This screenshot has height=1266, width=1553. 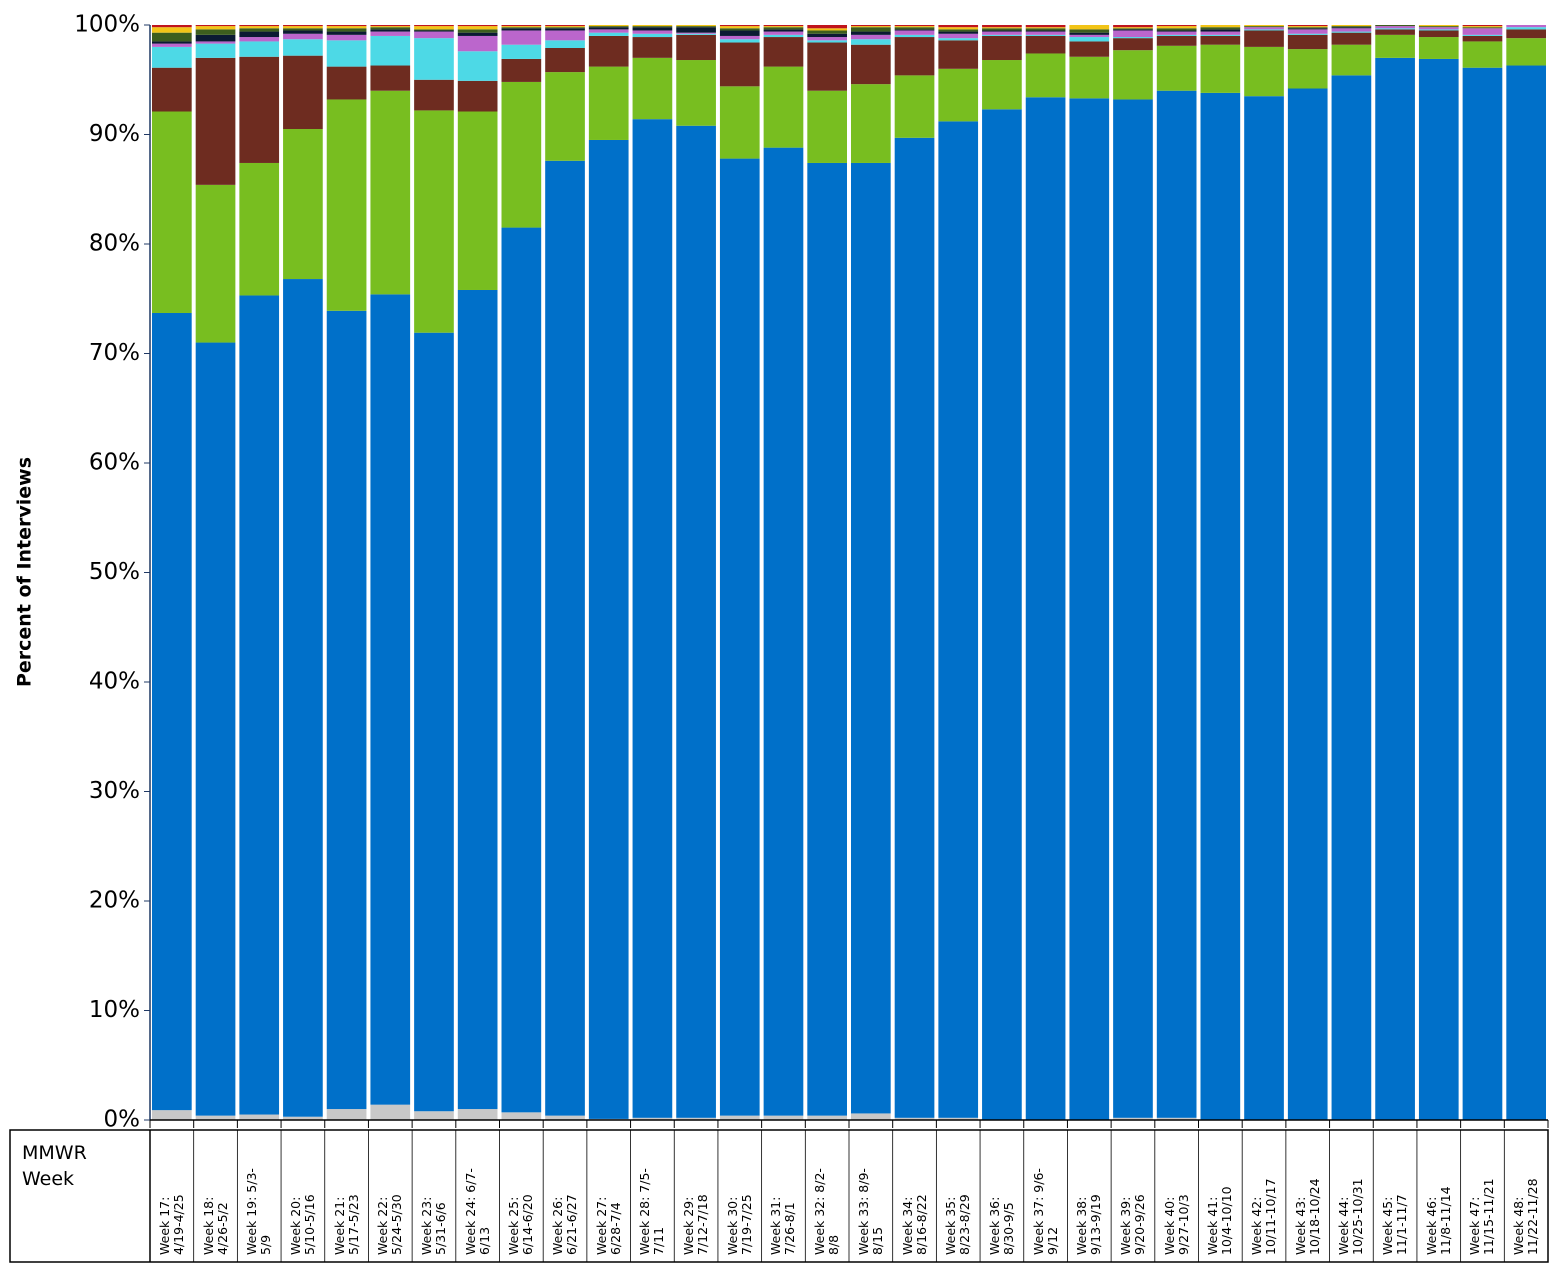 What do you see at coordinates (1132, 1224) in the screenshot?
I see `x-tick-label: Week 39: 9/20-9/26` at bounding box center [1132, 1224].